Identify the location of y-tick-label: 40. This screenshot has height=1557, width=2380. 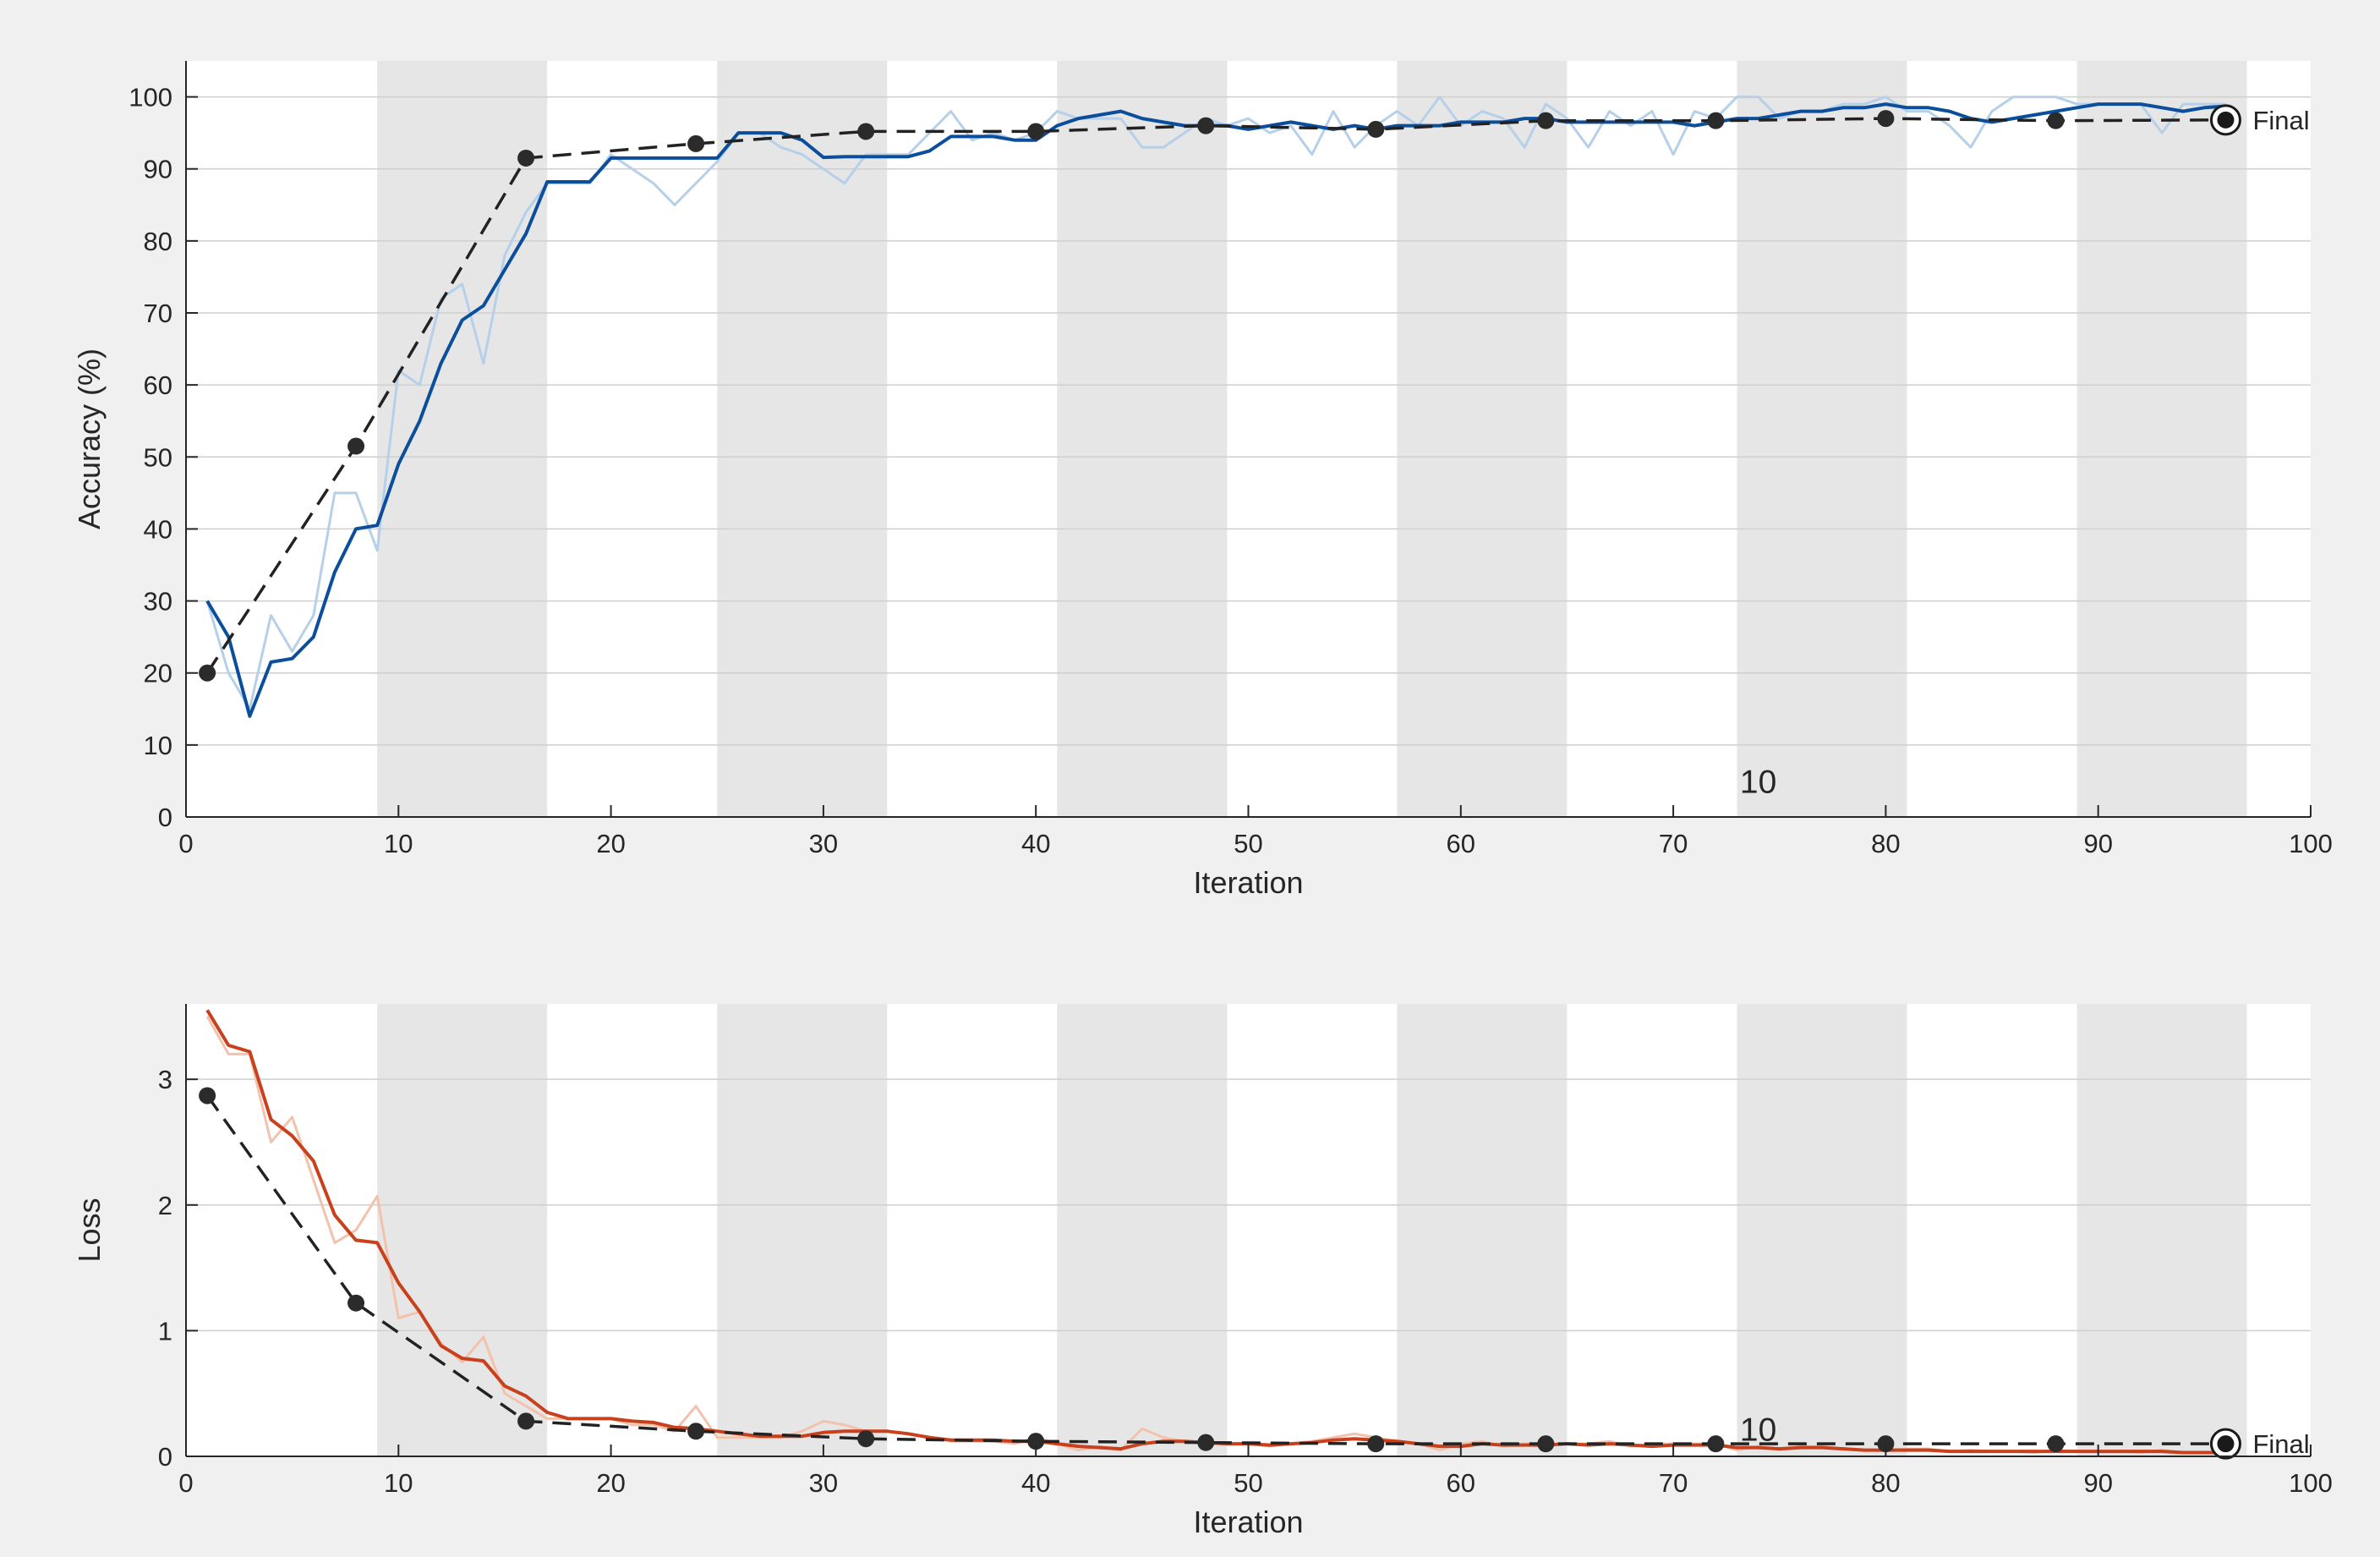
(158, 529).